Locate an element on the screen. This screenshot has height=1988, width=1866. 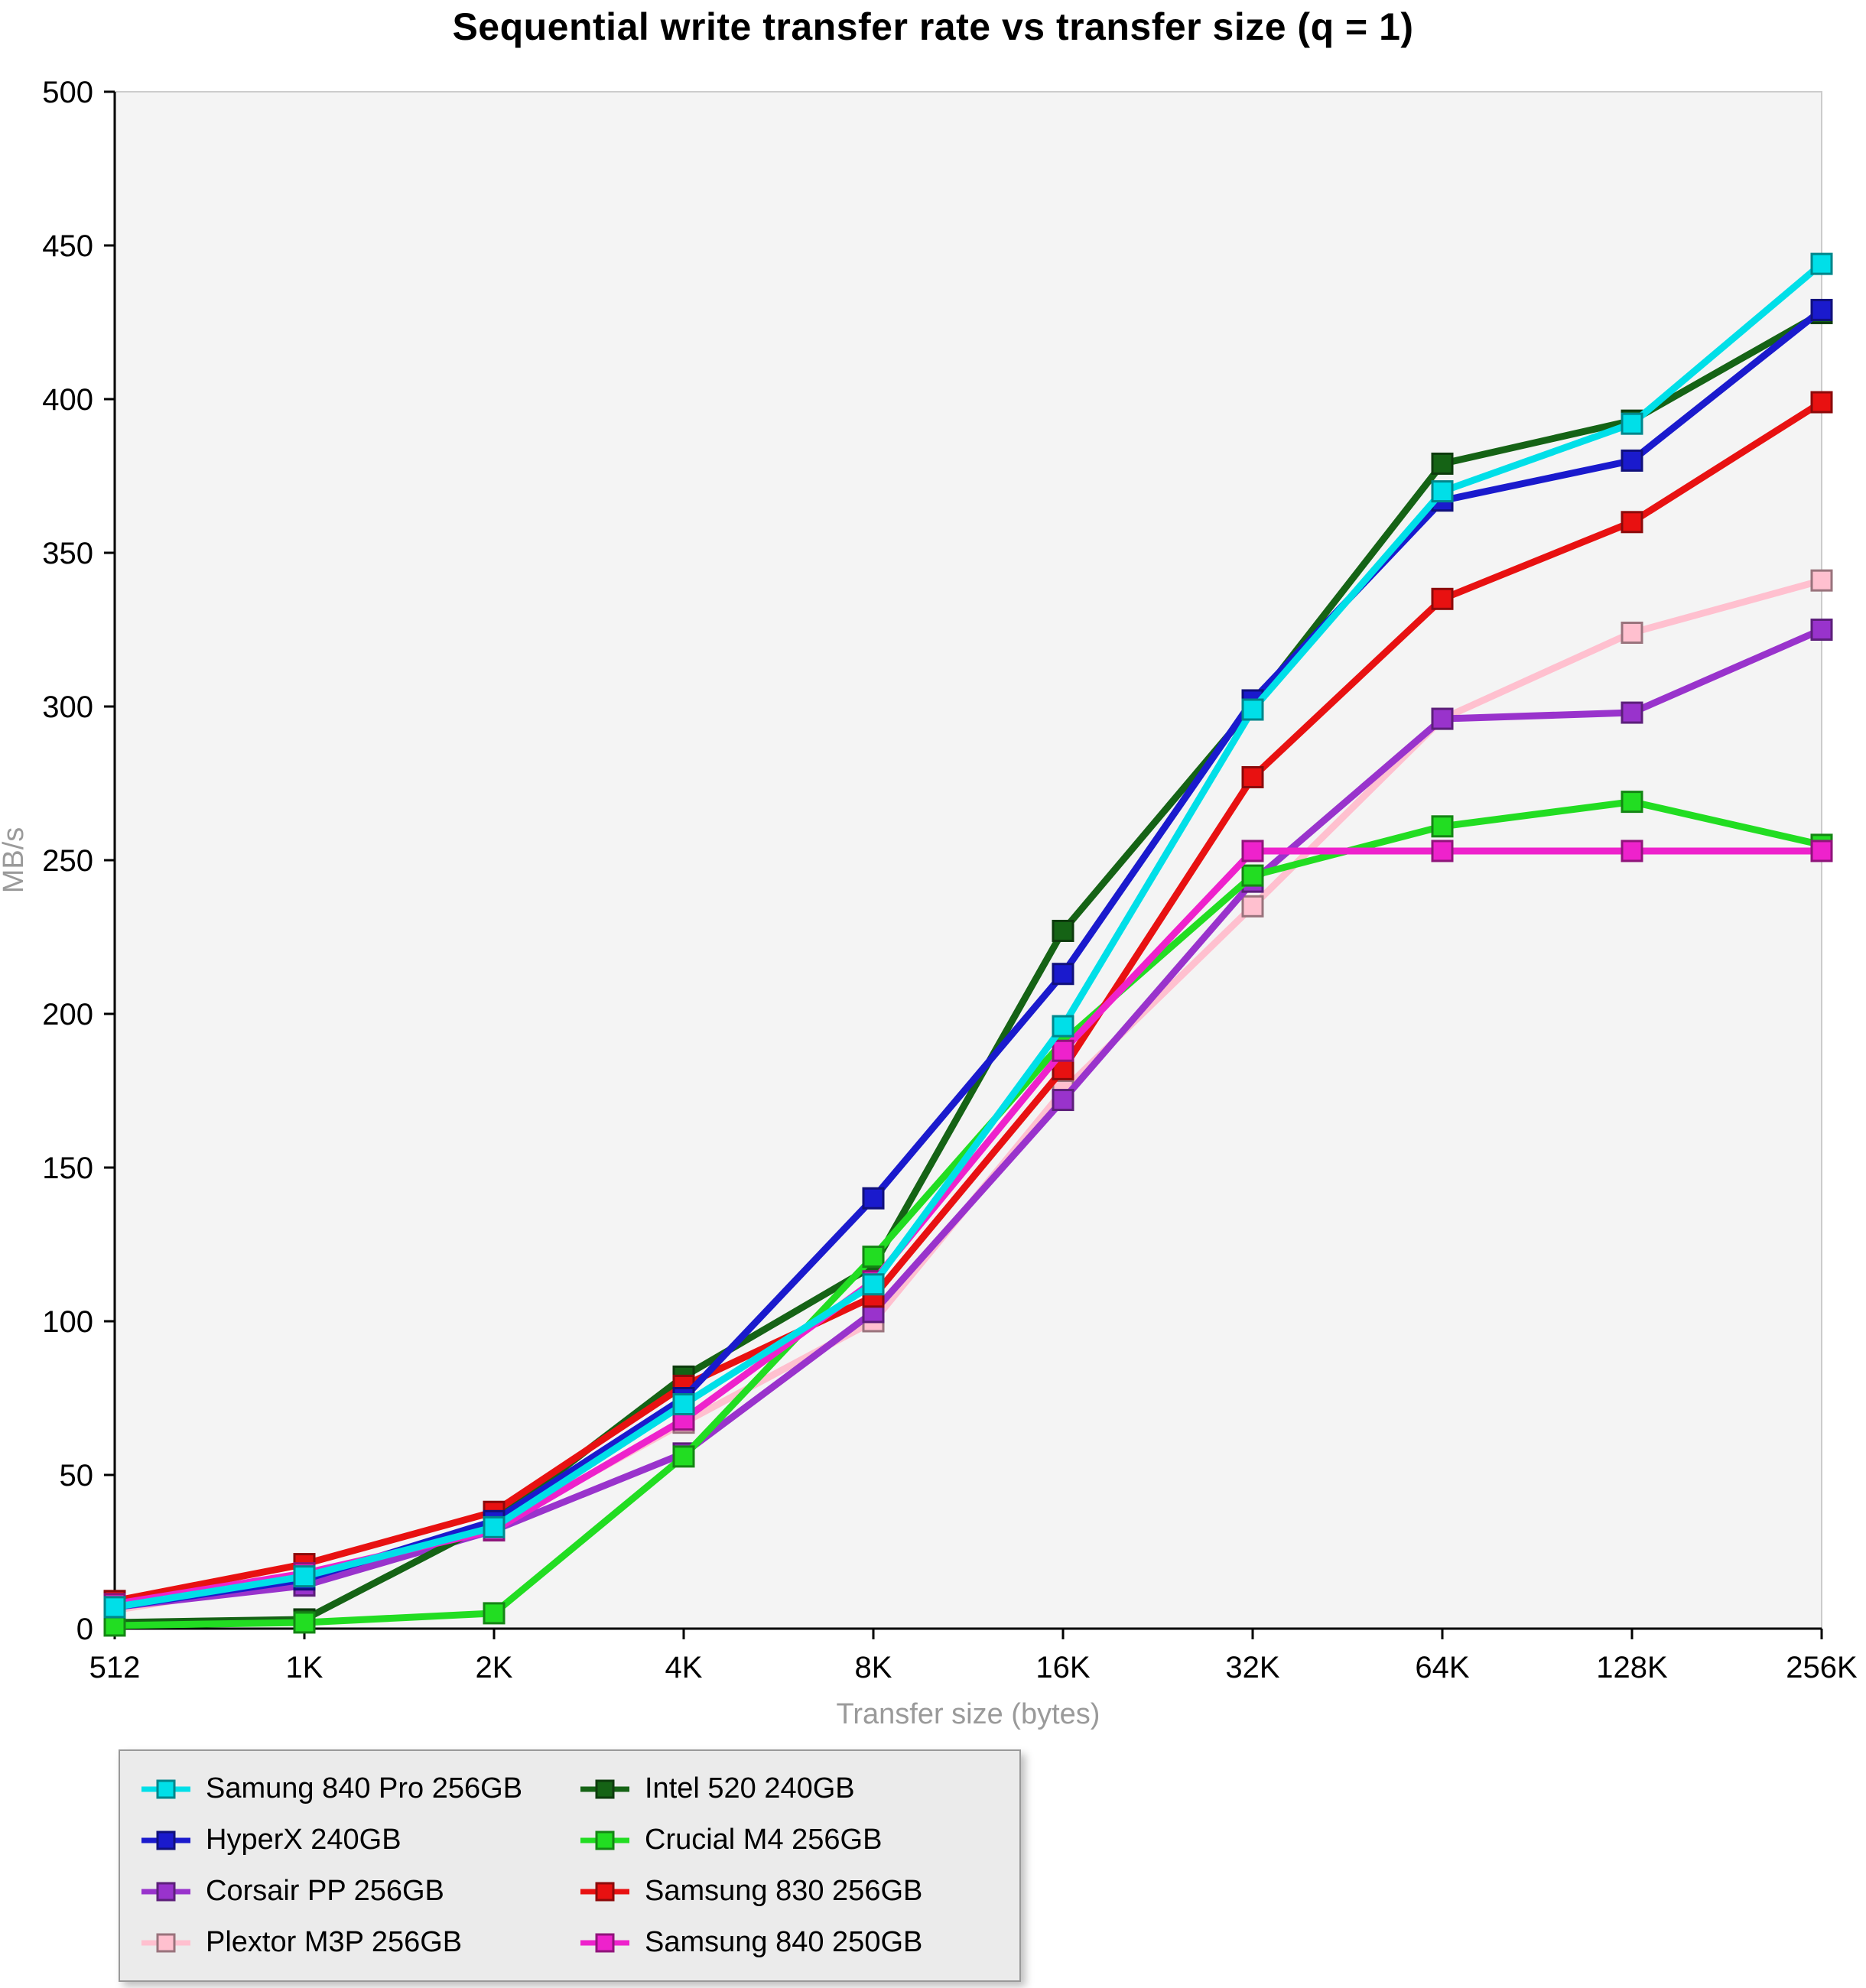
legend-item-plextor-m3p-256gb: Plextor M3P 256GB is located at coordinates (350, 1942).